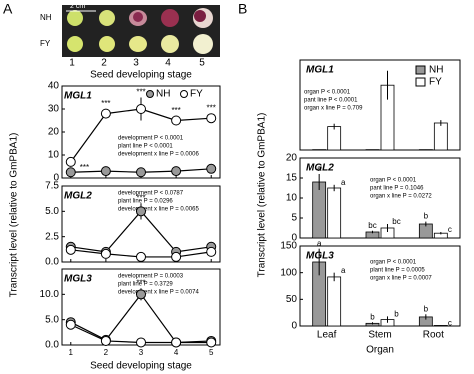 The height and width of the screenshot is (374, 474). Describe the element at coordinates (54, 86) in the screenshot. I see `y-tick-label: 40` at that location.